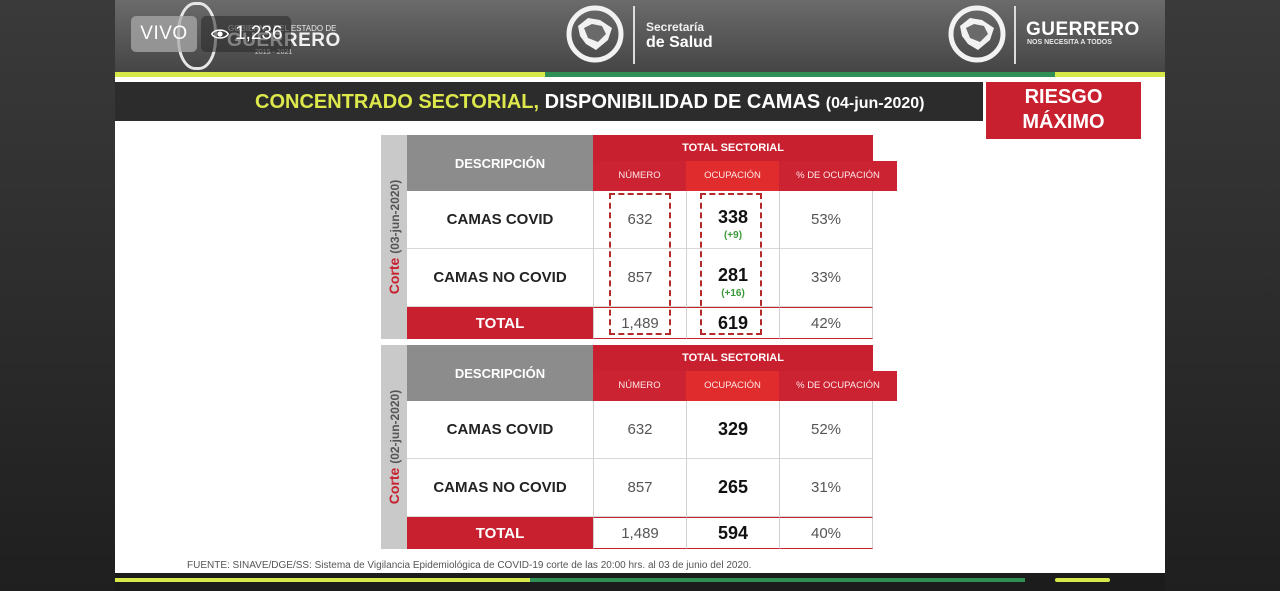 This screenshot has width=1280, height=591. I want to click on table-row: CAMAS NO COVID 857 265 31%, so click(640, 488).